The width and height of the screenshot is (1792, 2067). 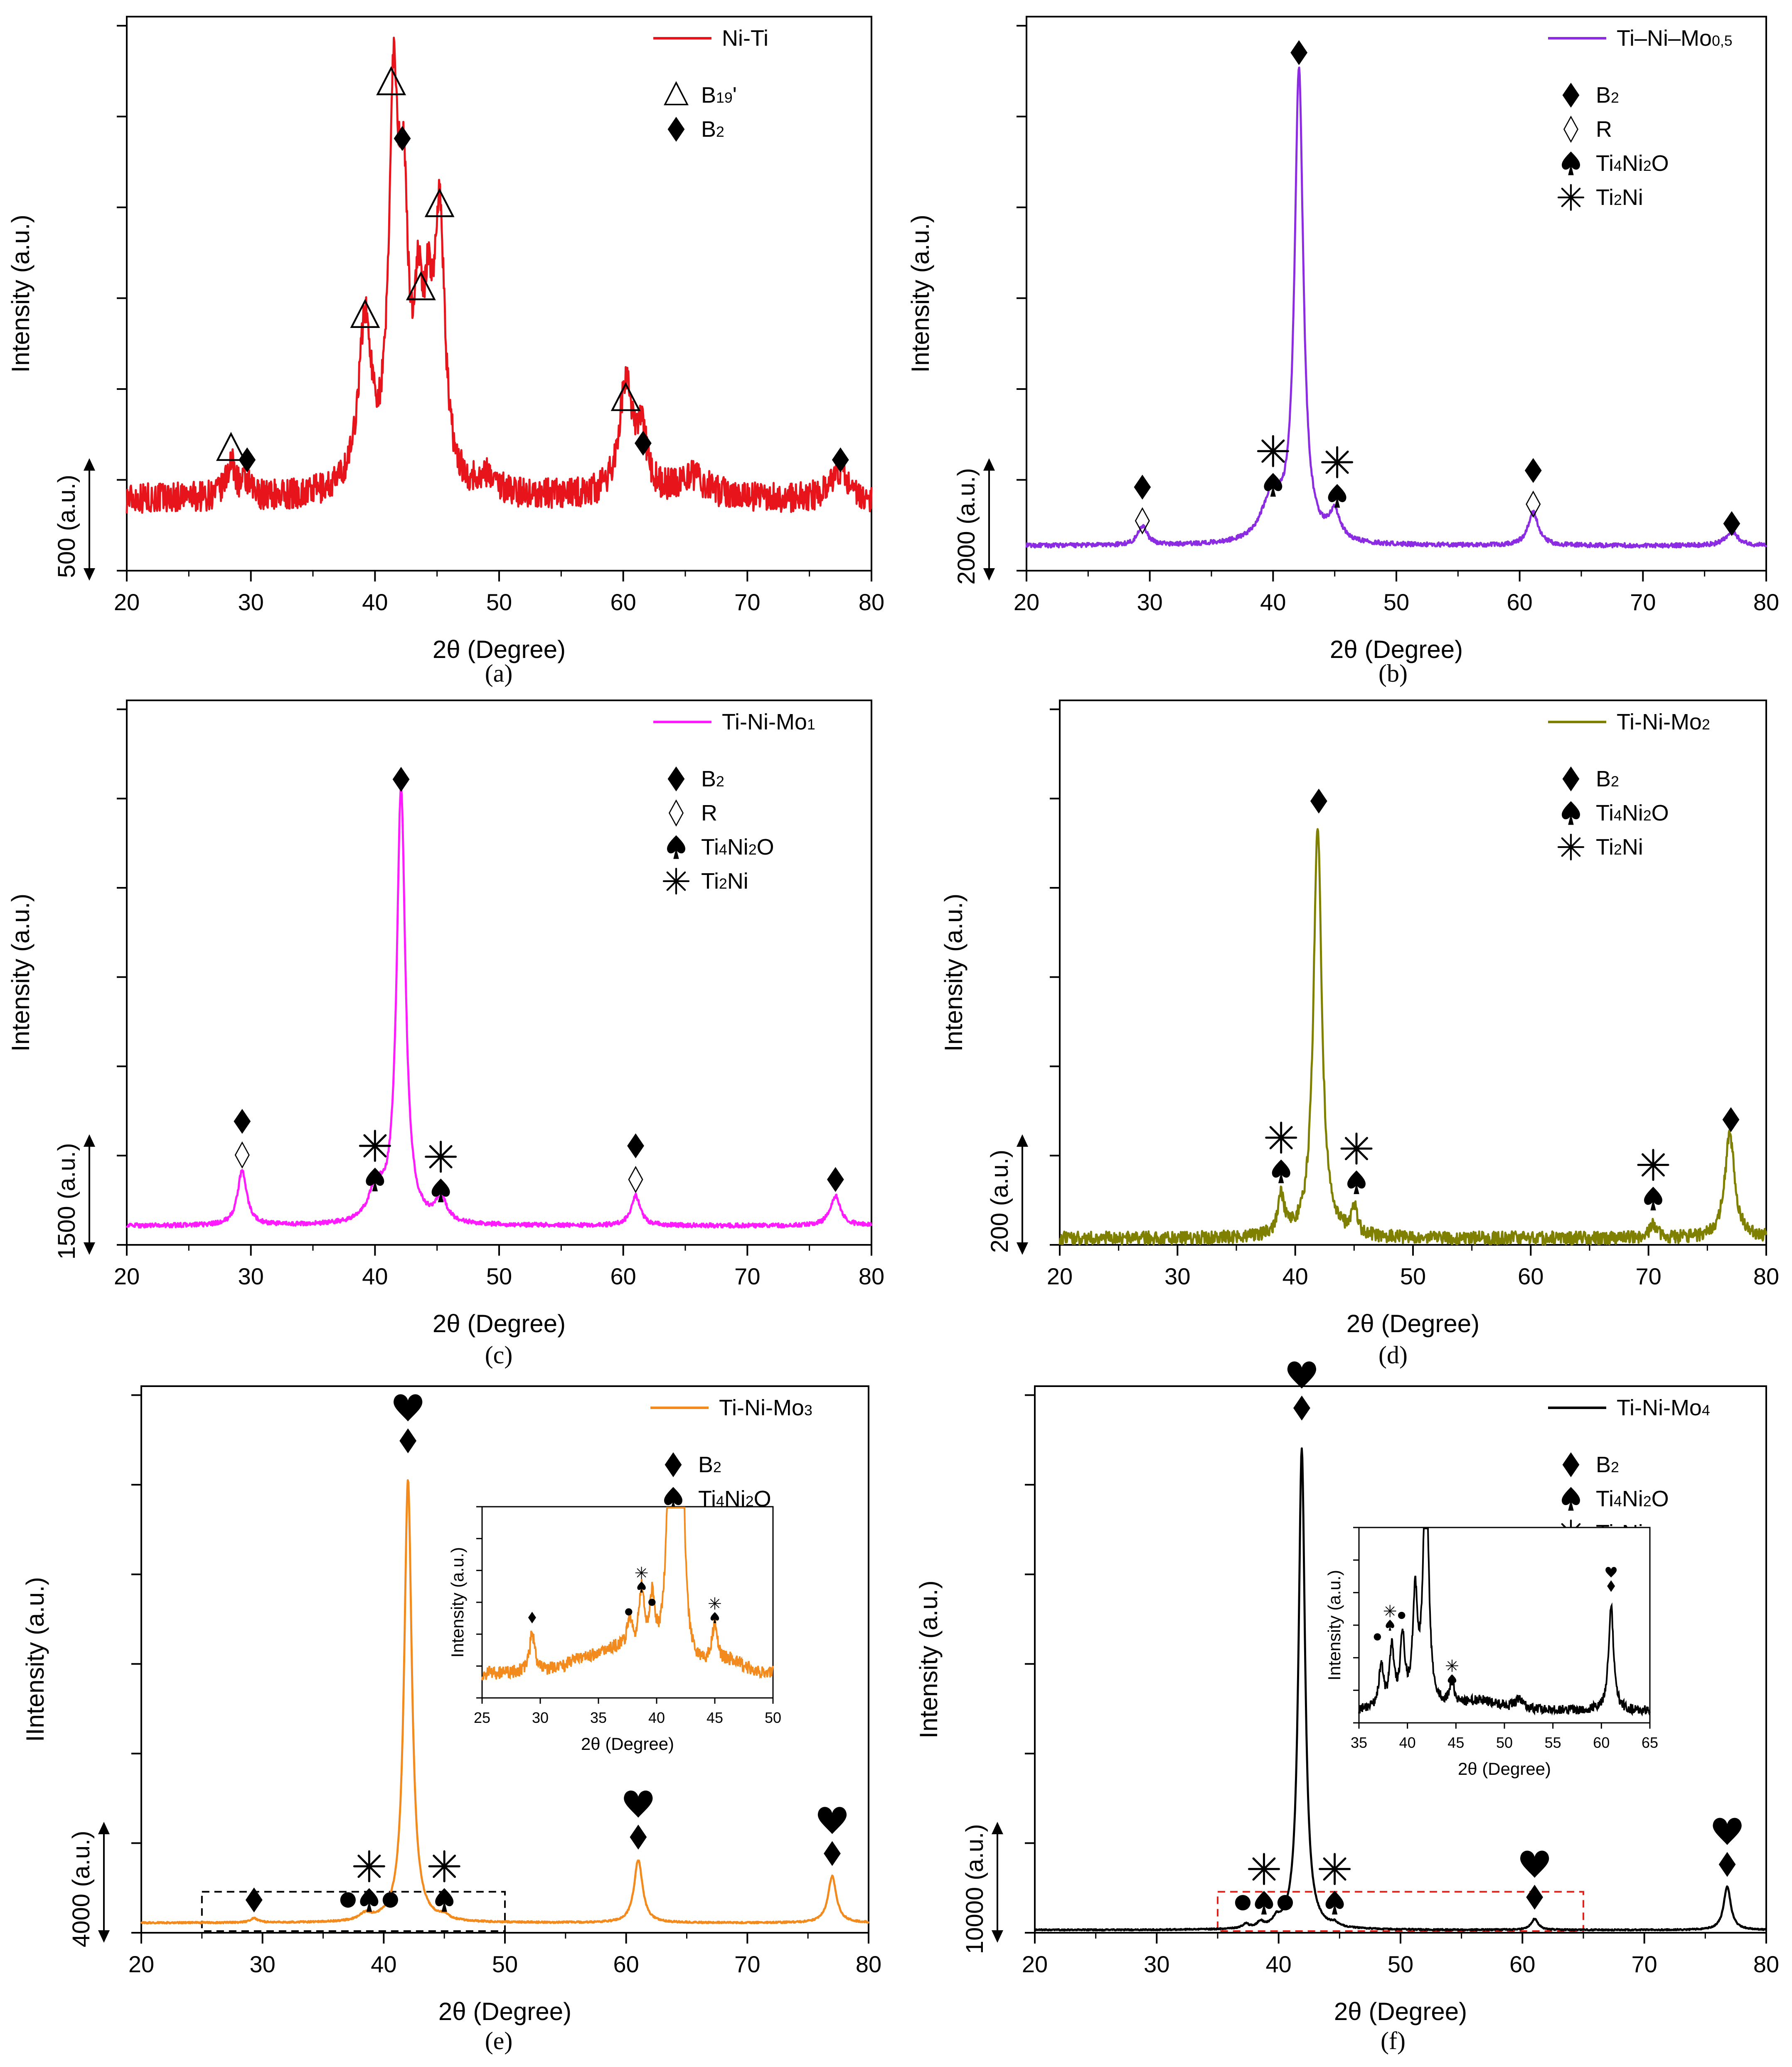 What do you see at coordinates (1400, 1912) in the screenshot?
I see `zoom-region-box` at bounding box center [1400, 1912].